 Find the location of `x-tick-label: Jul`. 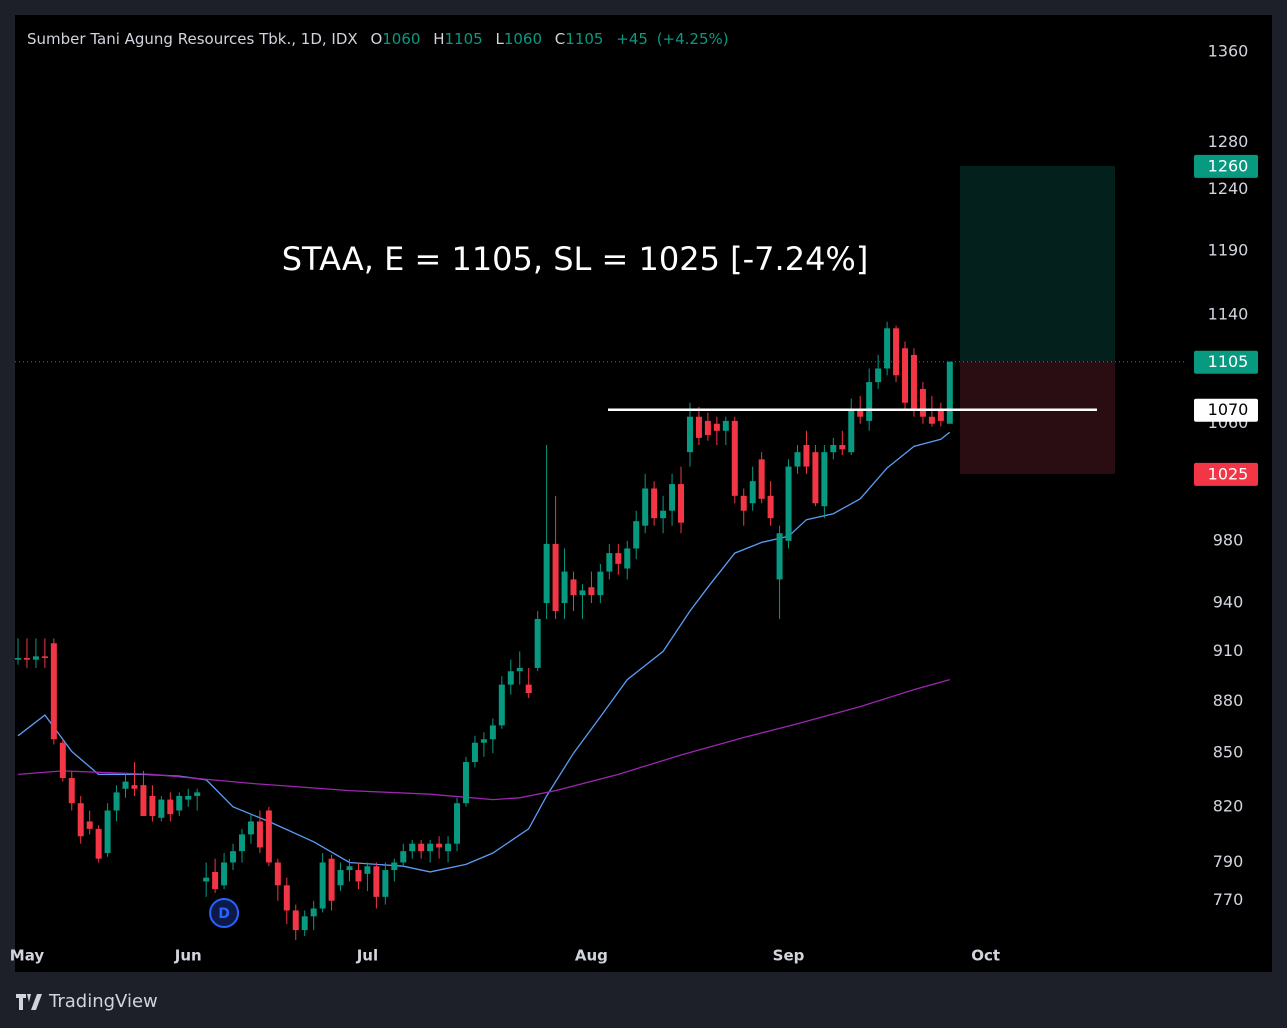

x-tick-label: Jul is located at coordinates (367, 956).